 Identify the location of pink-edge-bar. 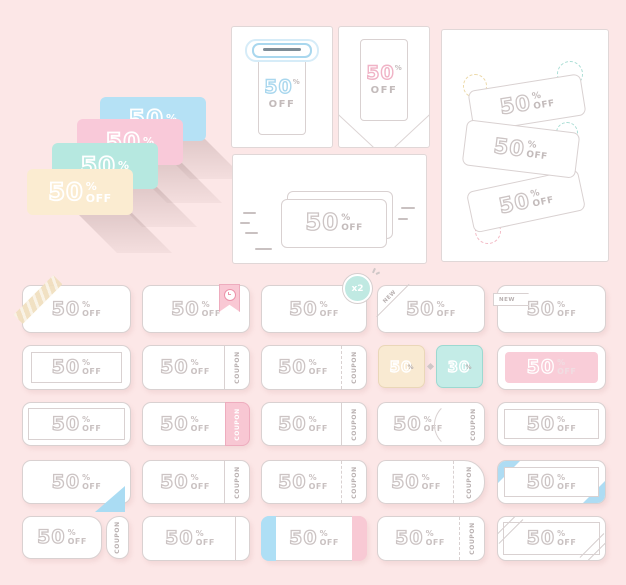
(359, 538).